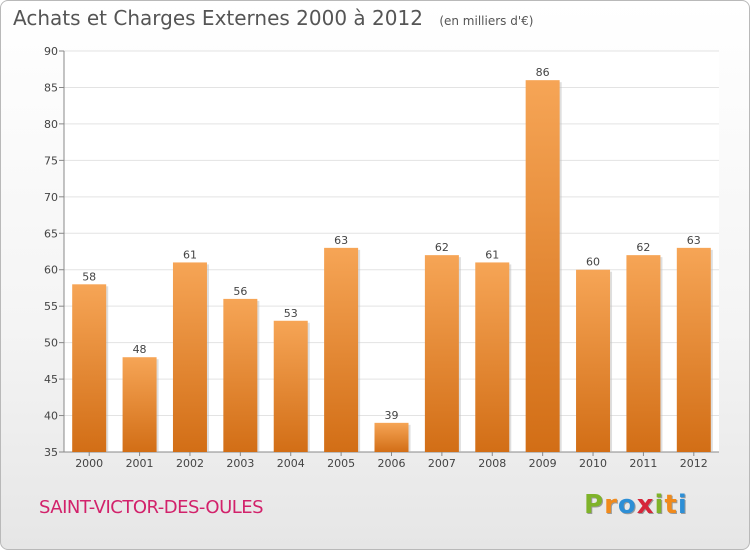 The height and width of the screenshot is (550, 750). What do you see at coordinates (442, 463) in the screenshot?
I see `x-tick-label: 2007` at bounding box center [442, 463].